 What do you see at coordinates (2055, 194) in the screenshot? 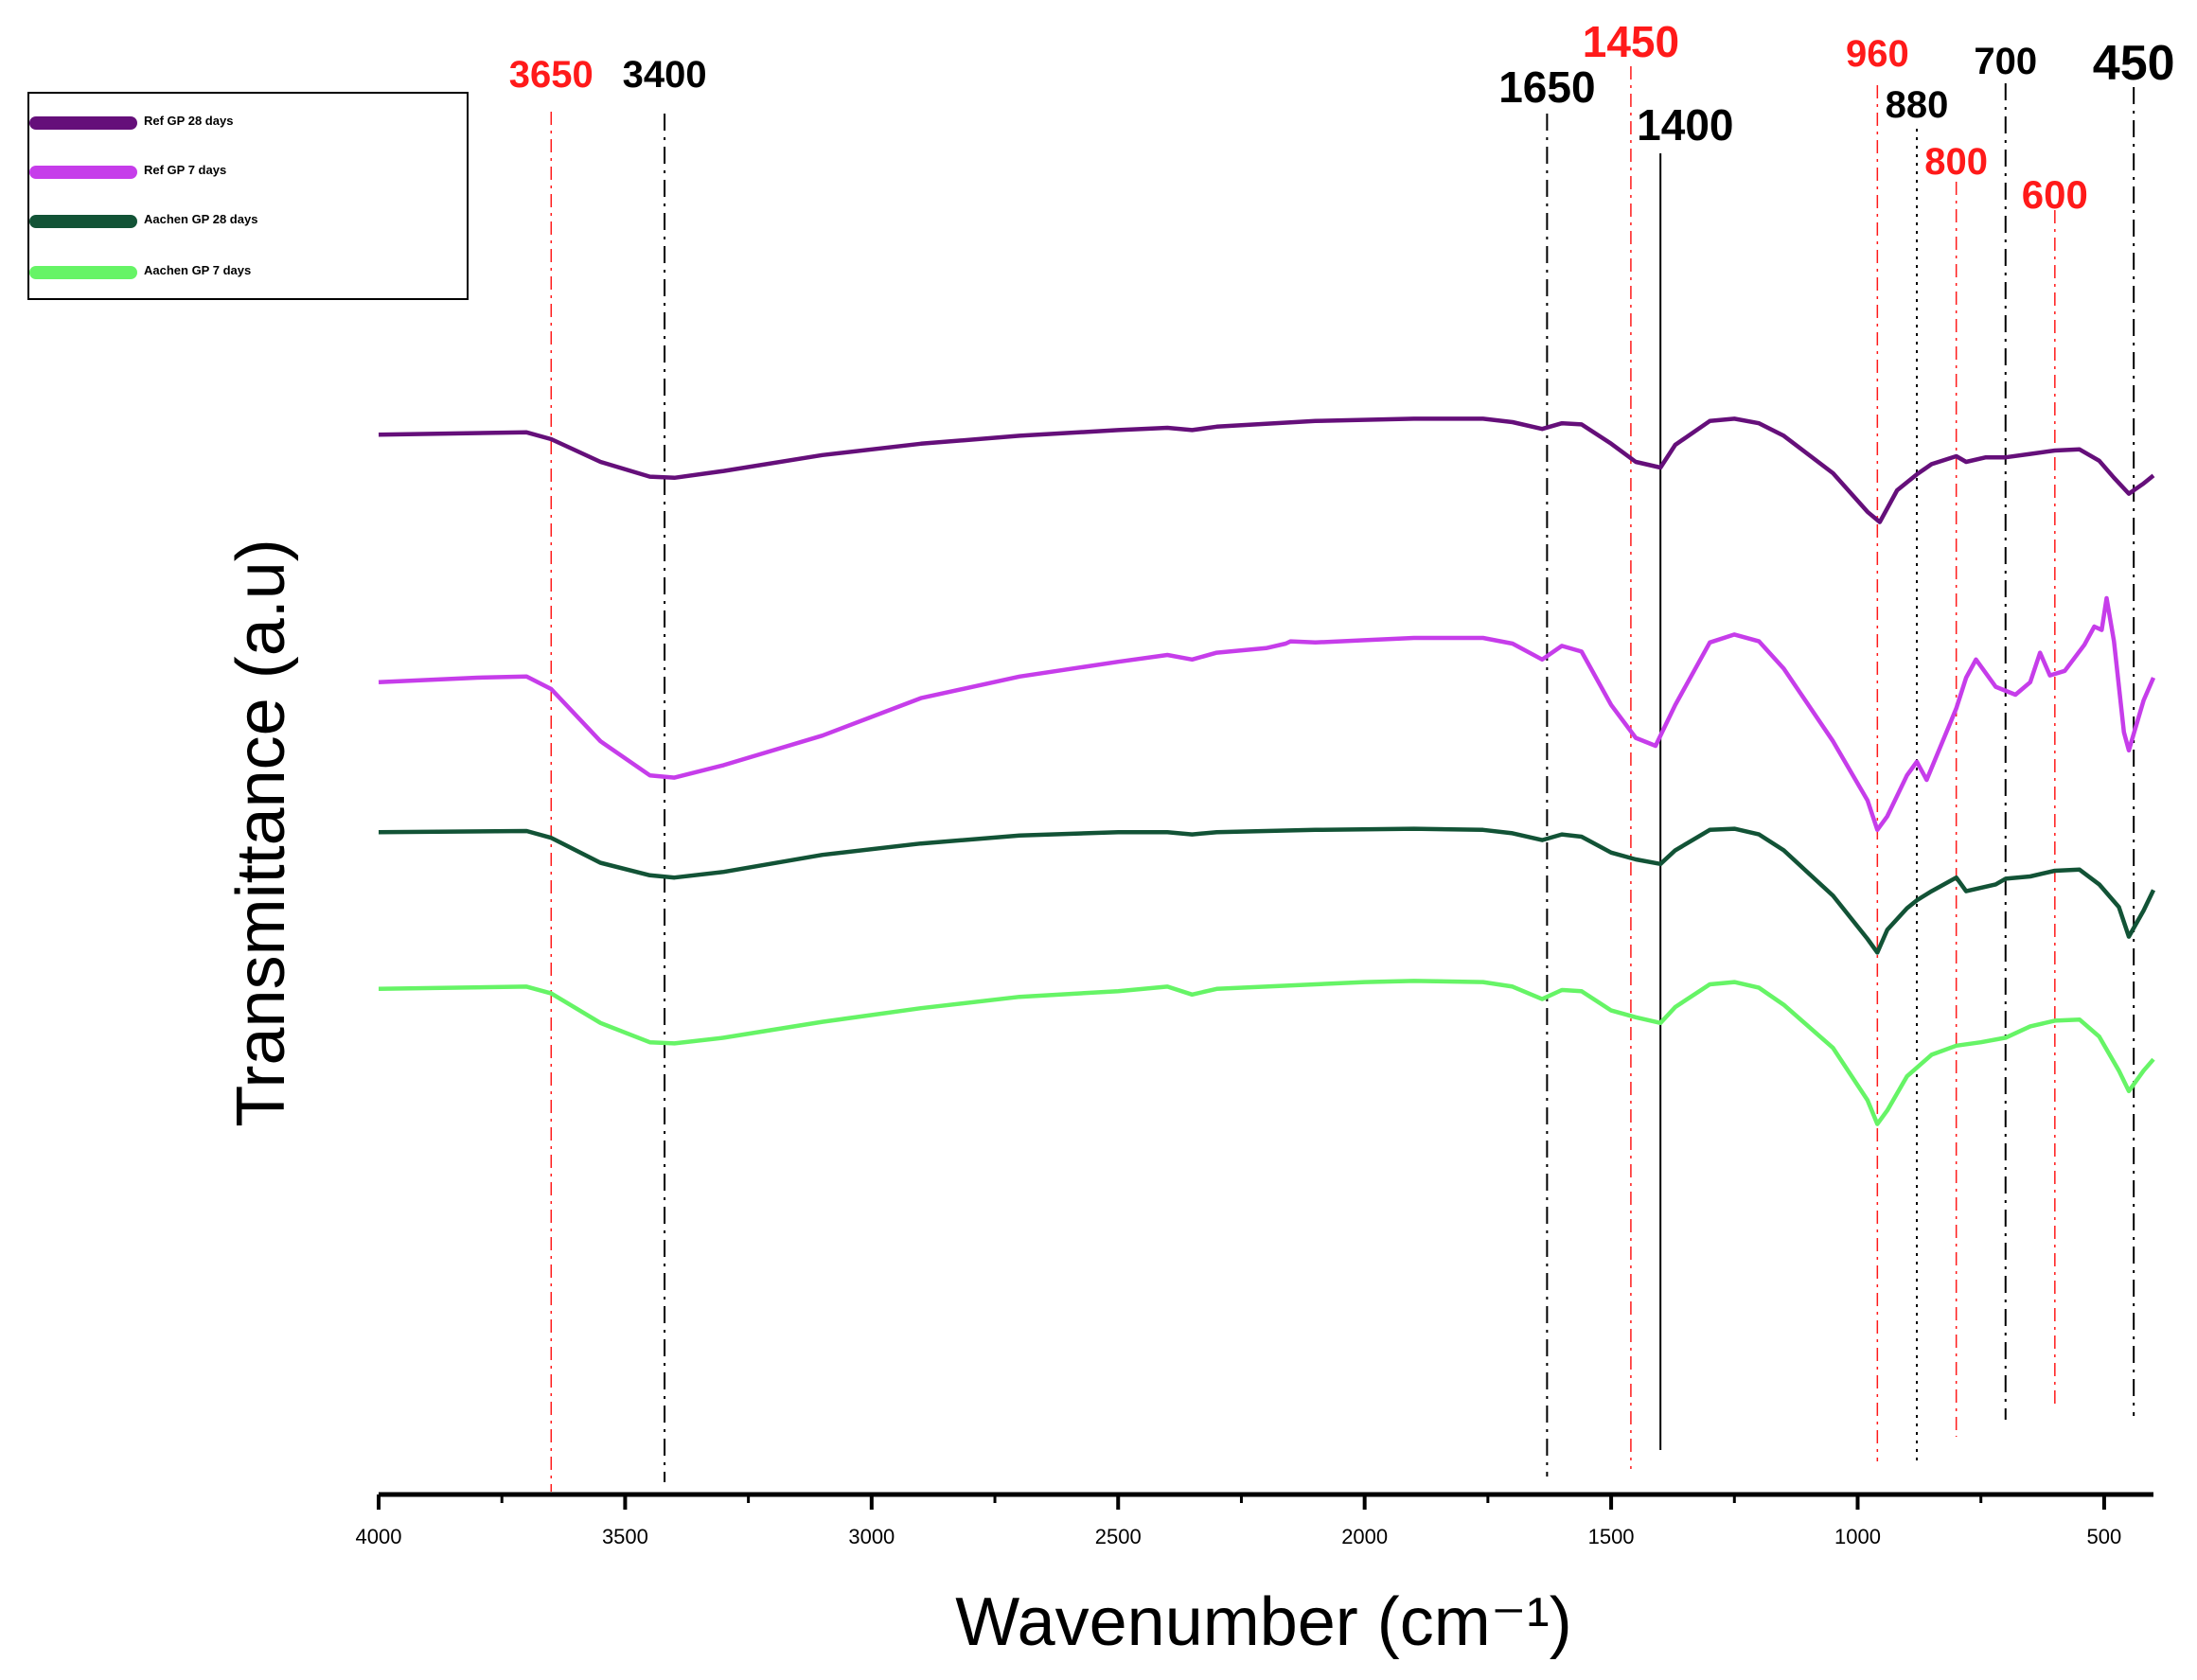
I see `peak-label-600: 600` at bounding box center [2055, 194].